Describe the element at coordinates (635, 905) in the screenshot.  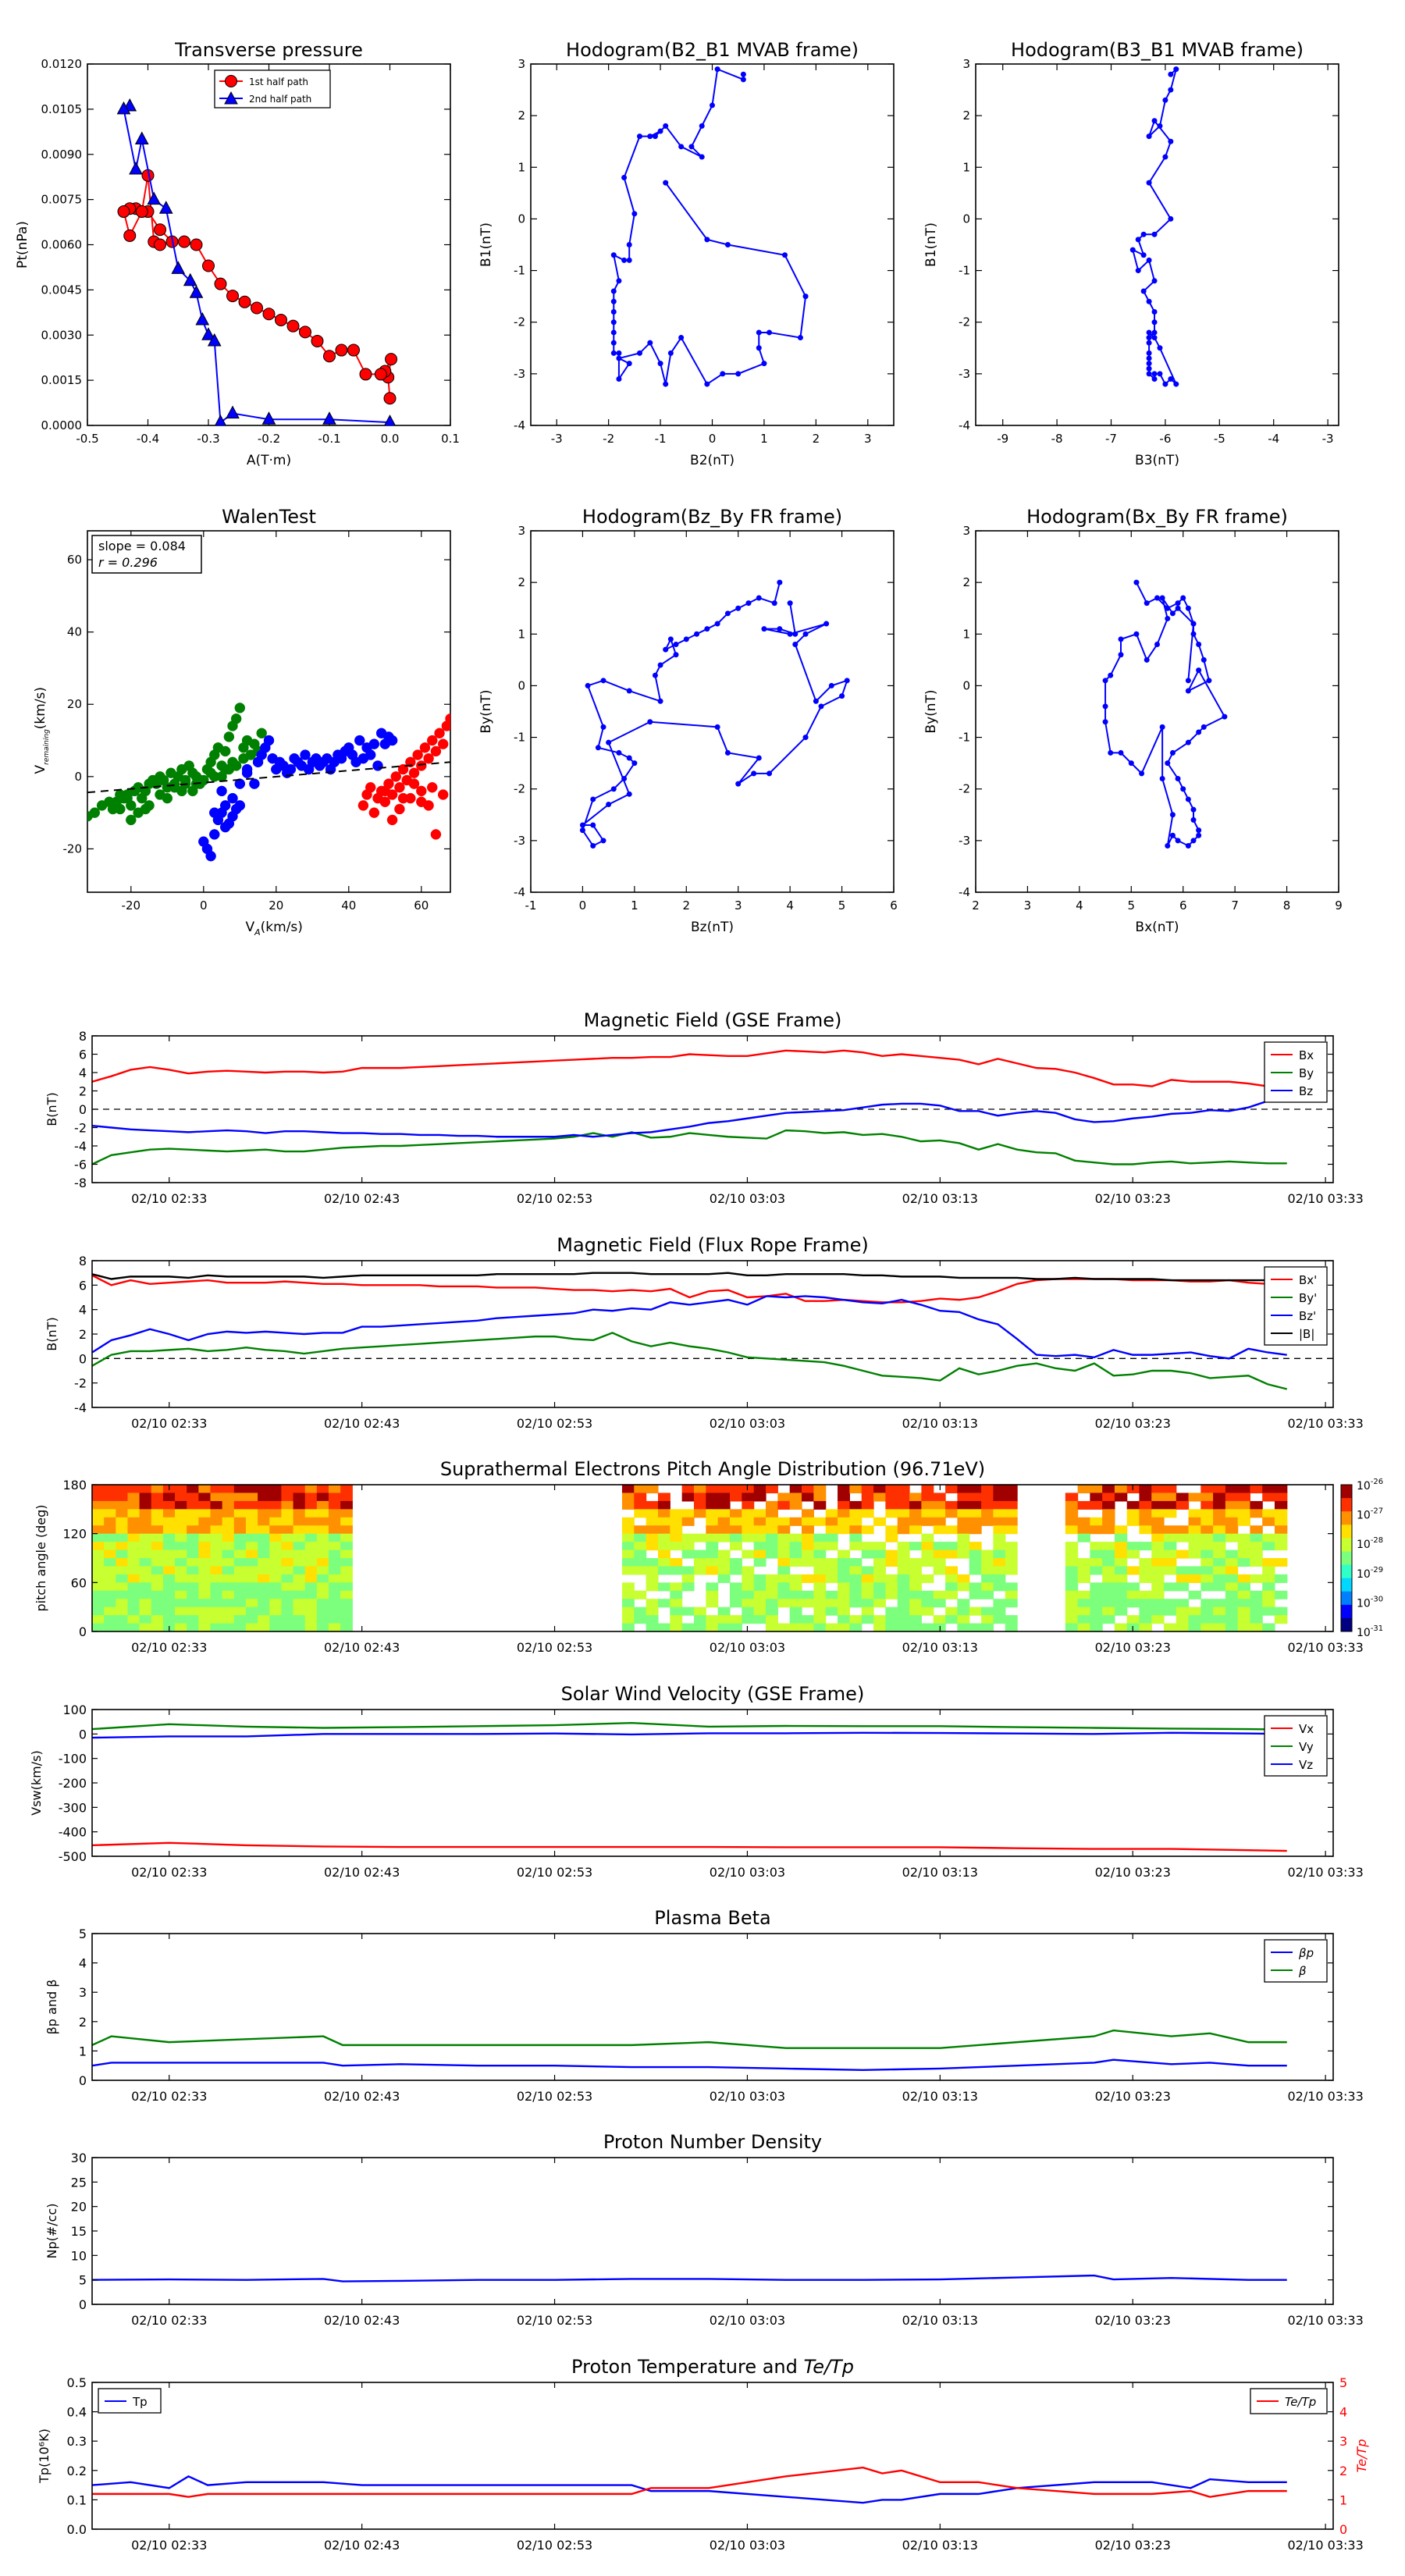
I see `x-tick-label: 1` at that location.